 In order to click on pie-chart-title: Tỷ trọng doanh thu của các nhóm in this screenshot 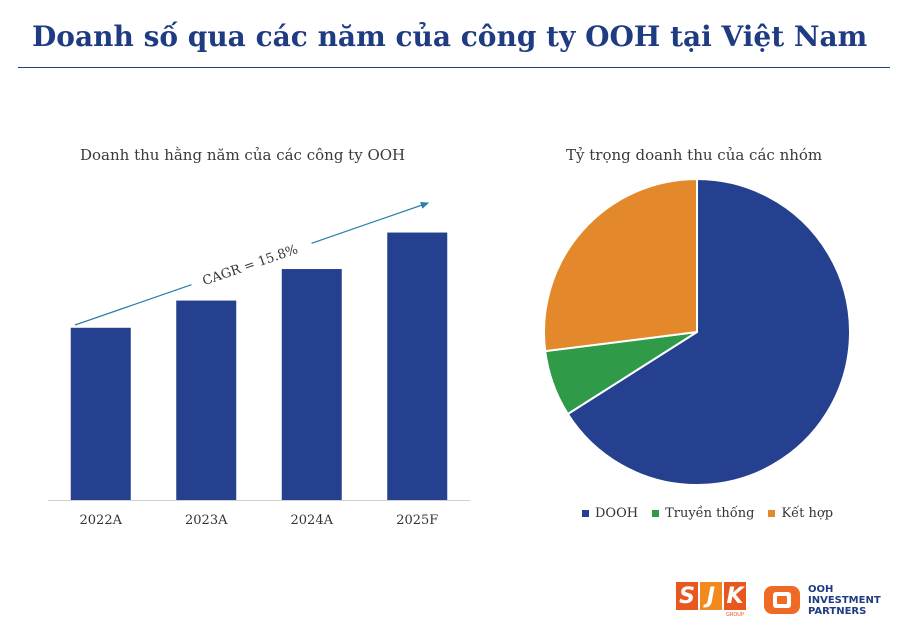, I will do `click(694, 155)`.